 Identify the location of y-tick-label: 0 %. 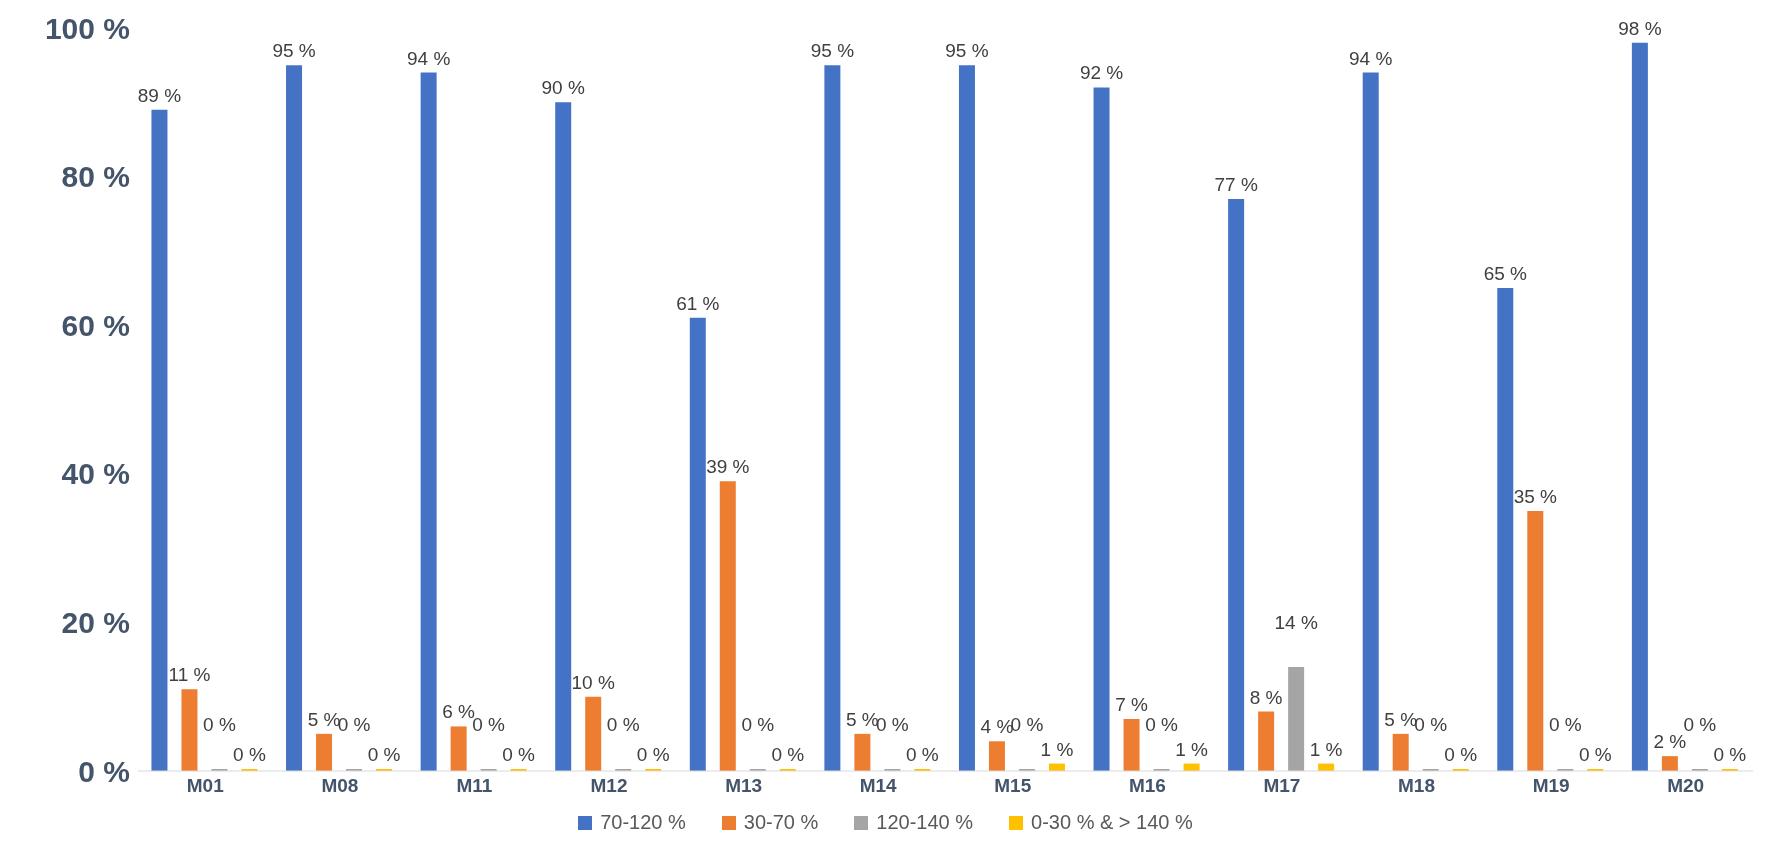
(104, 771).